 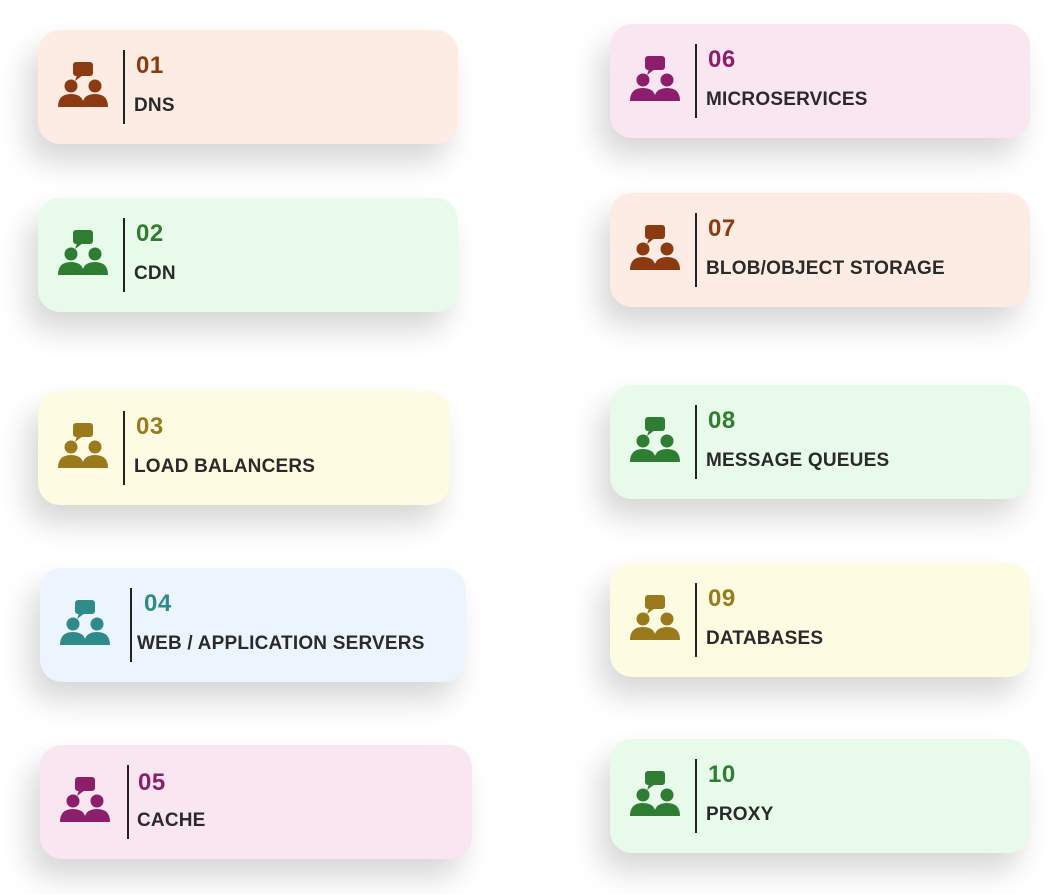 I want to click on card-label: DNS, so click(x=154, y=105).